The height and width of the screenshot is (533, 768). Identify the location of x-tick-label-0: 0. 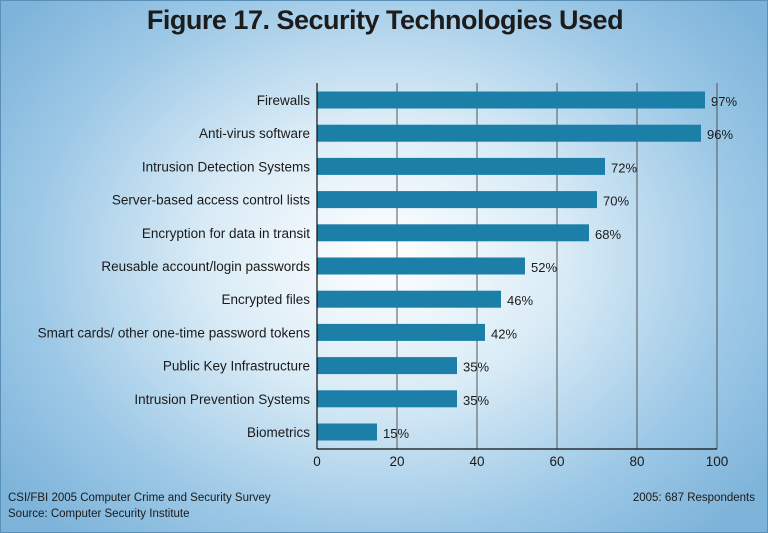
(317, 461).